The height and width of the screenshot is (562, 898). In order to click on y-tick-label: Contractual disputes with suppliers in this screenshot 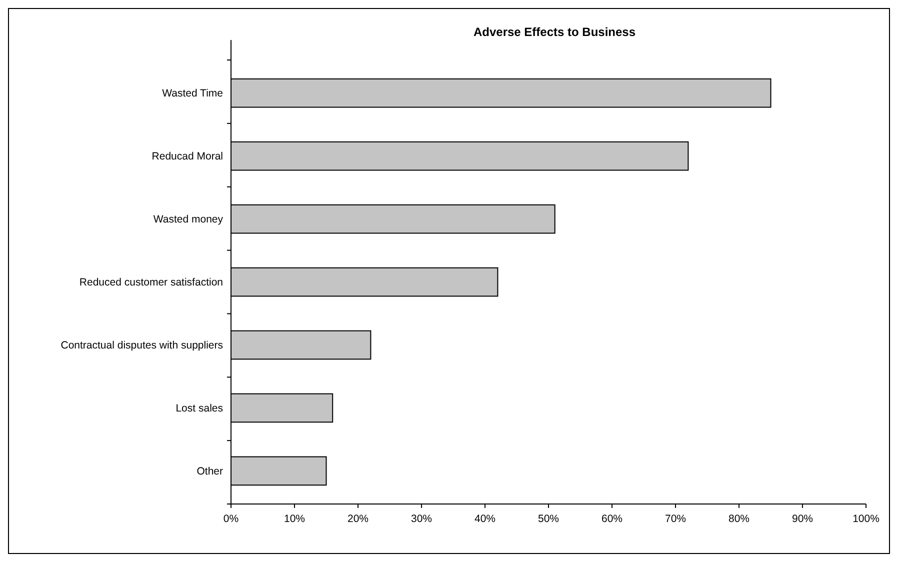, I will do `click(141, 346)`.